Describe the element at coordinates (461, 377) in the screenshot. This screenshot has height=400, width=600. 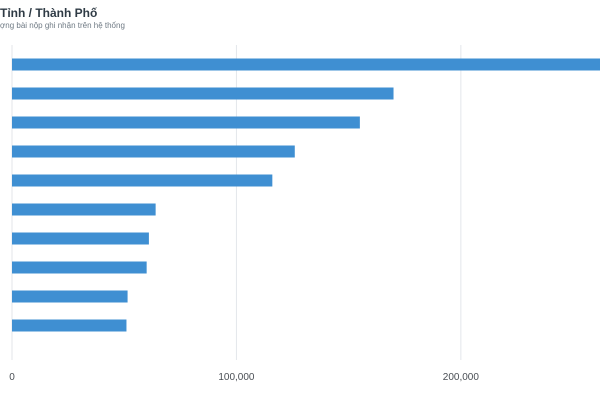
I see `x-tick-label: 200,000` at that location.